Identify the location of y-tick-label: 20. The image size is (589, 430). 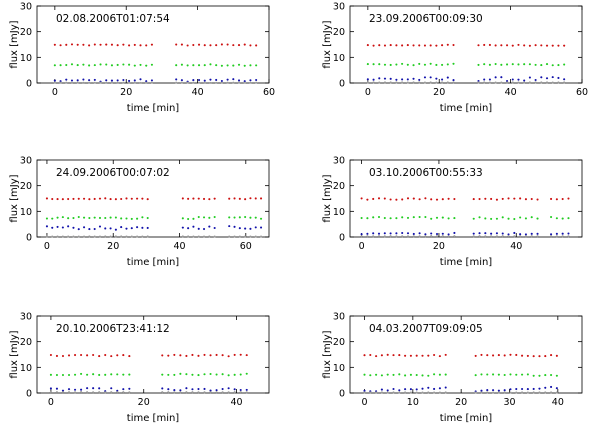
(26, 342).